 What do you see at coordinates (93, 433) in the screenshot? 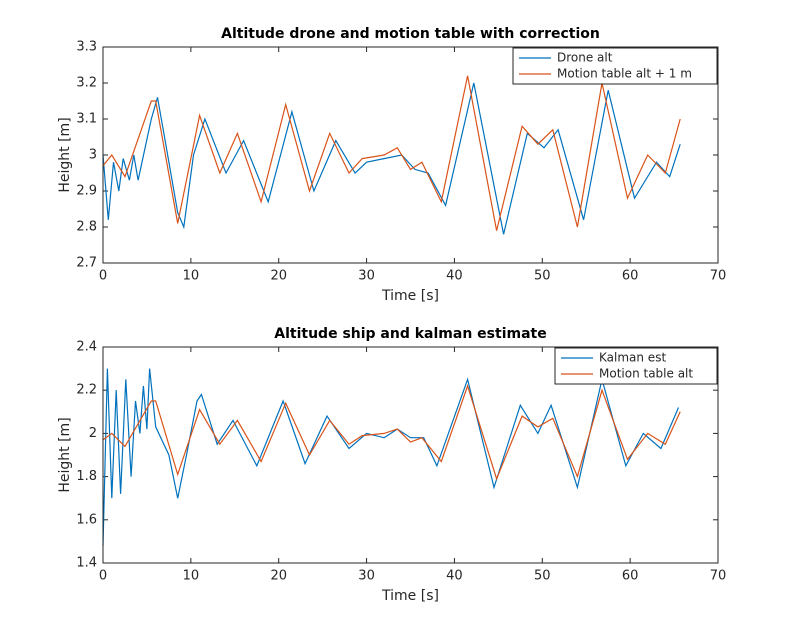
I see `y-tick-label: 2` at bounding box center [93, 433].